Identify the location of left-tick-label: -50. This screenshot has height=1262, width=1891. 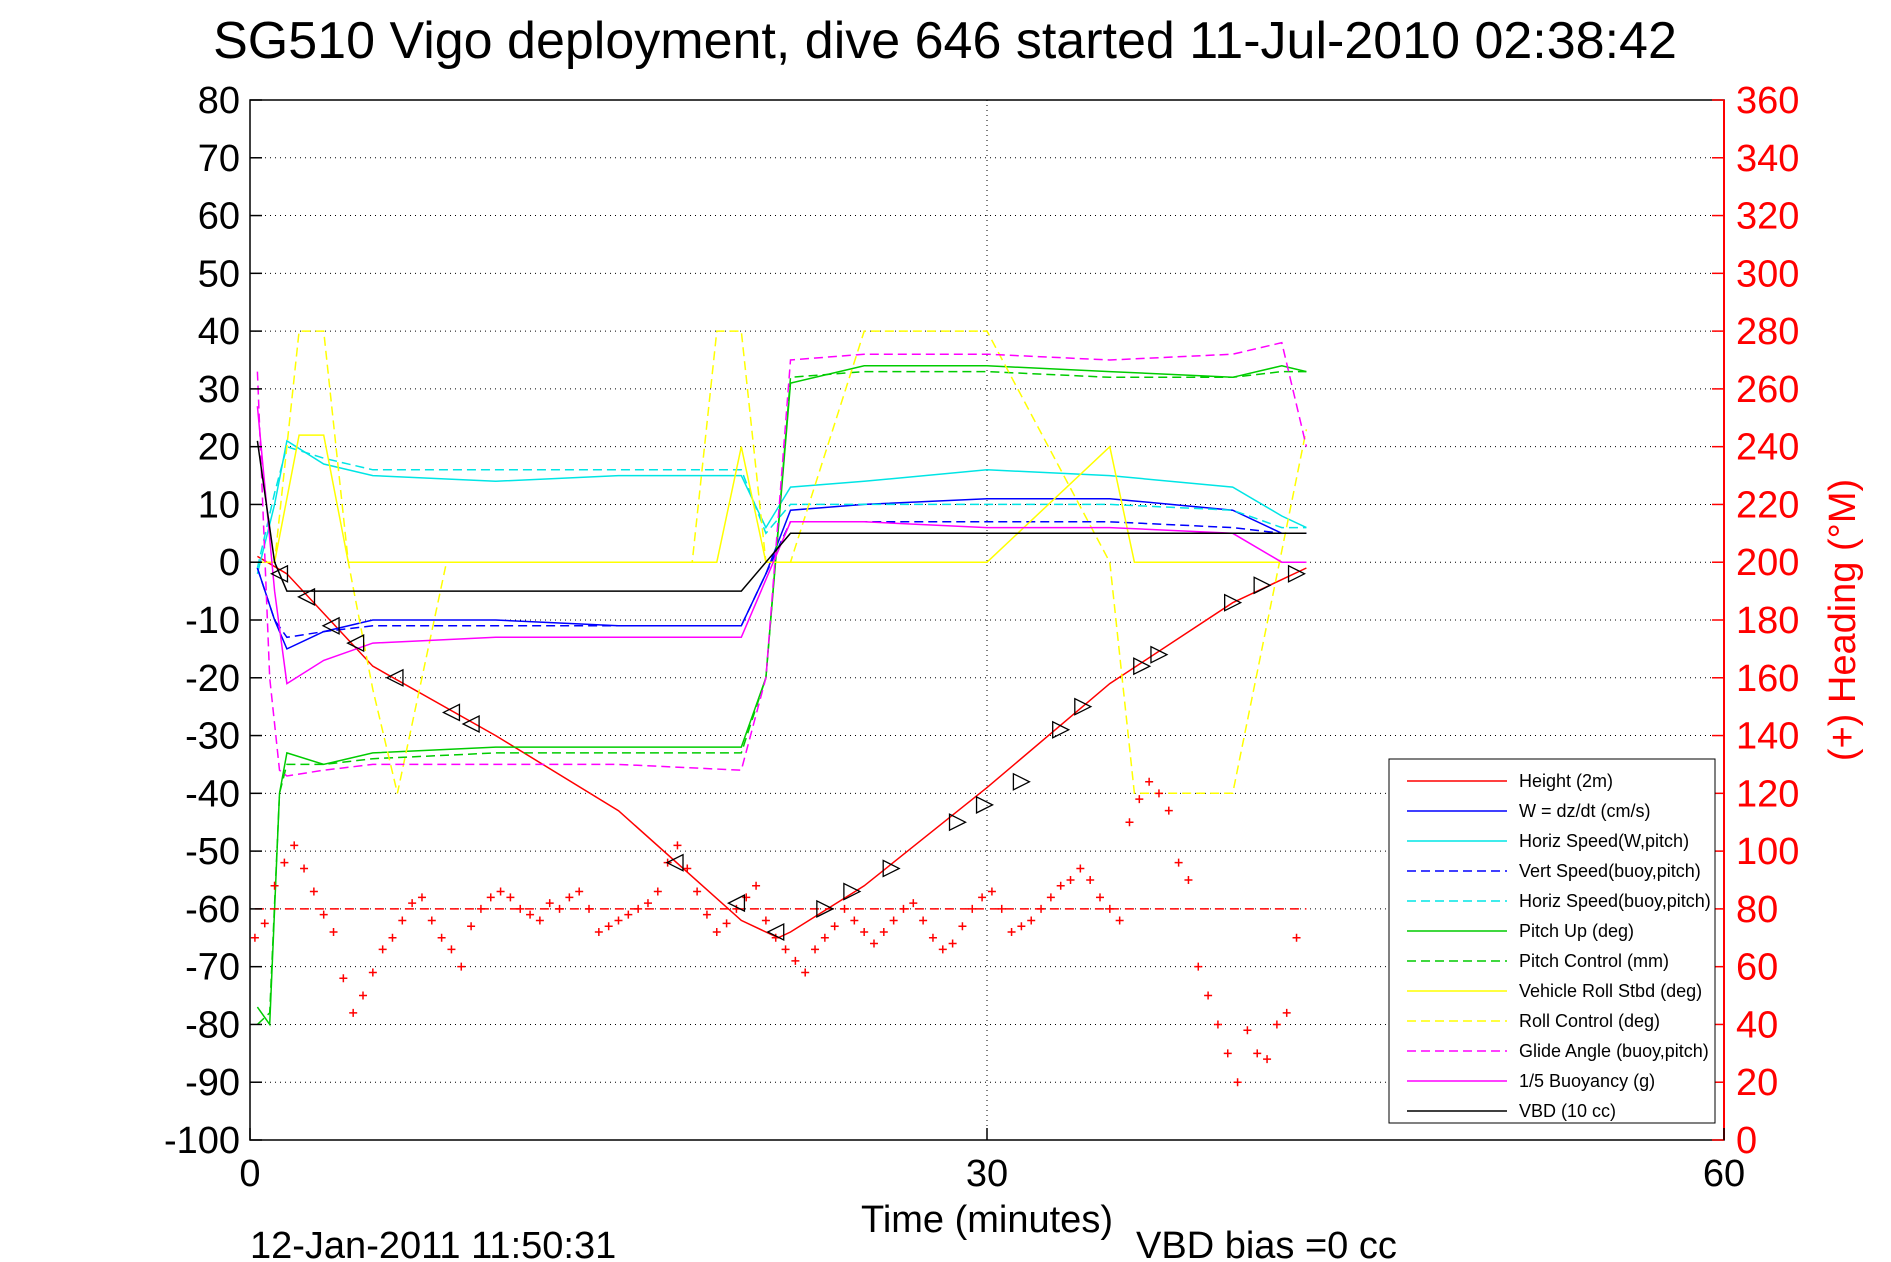
(212, 852).